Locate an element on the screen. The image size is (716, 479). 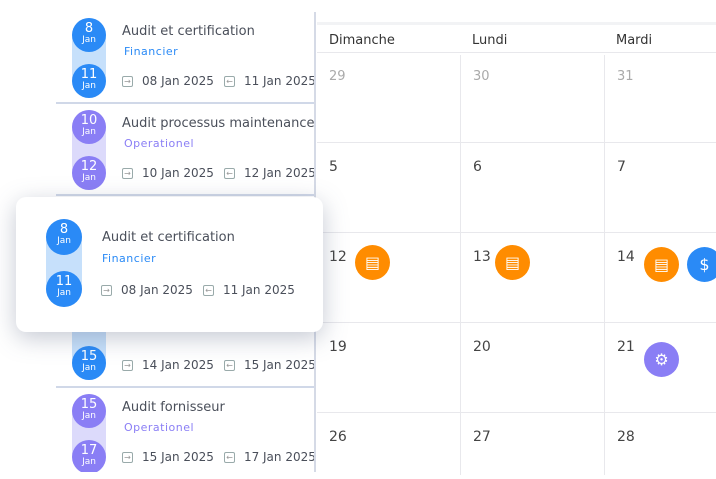
end-date: 12 Jan 2025 is located at coordinates (279, 173).